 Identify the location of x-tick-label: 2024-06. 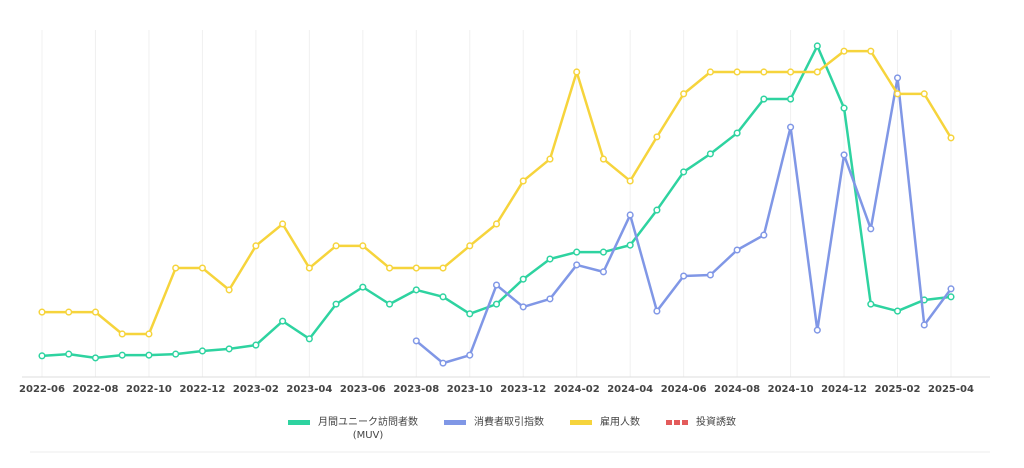
(684, 389).